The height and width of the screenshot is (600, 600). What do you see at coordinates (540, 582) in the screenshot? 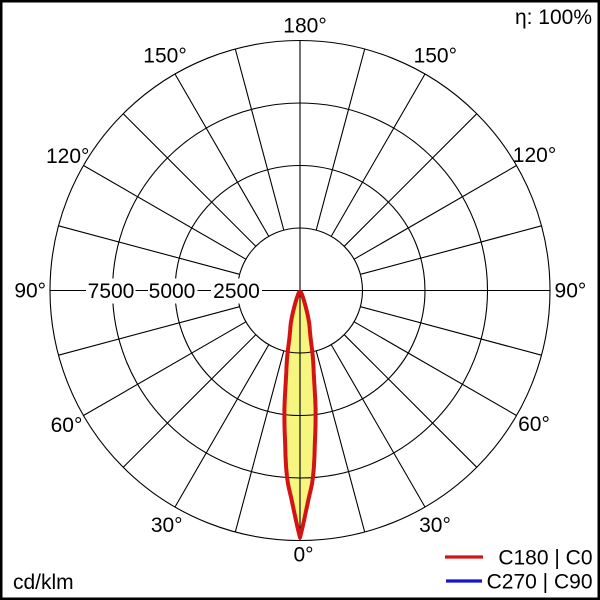
I see `svg-text: C270 | C90` at bounding box center [540, 582].